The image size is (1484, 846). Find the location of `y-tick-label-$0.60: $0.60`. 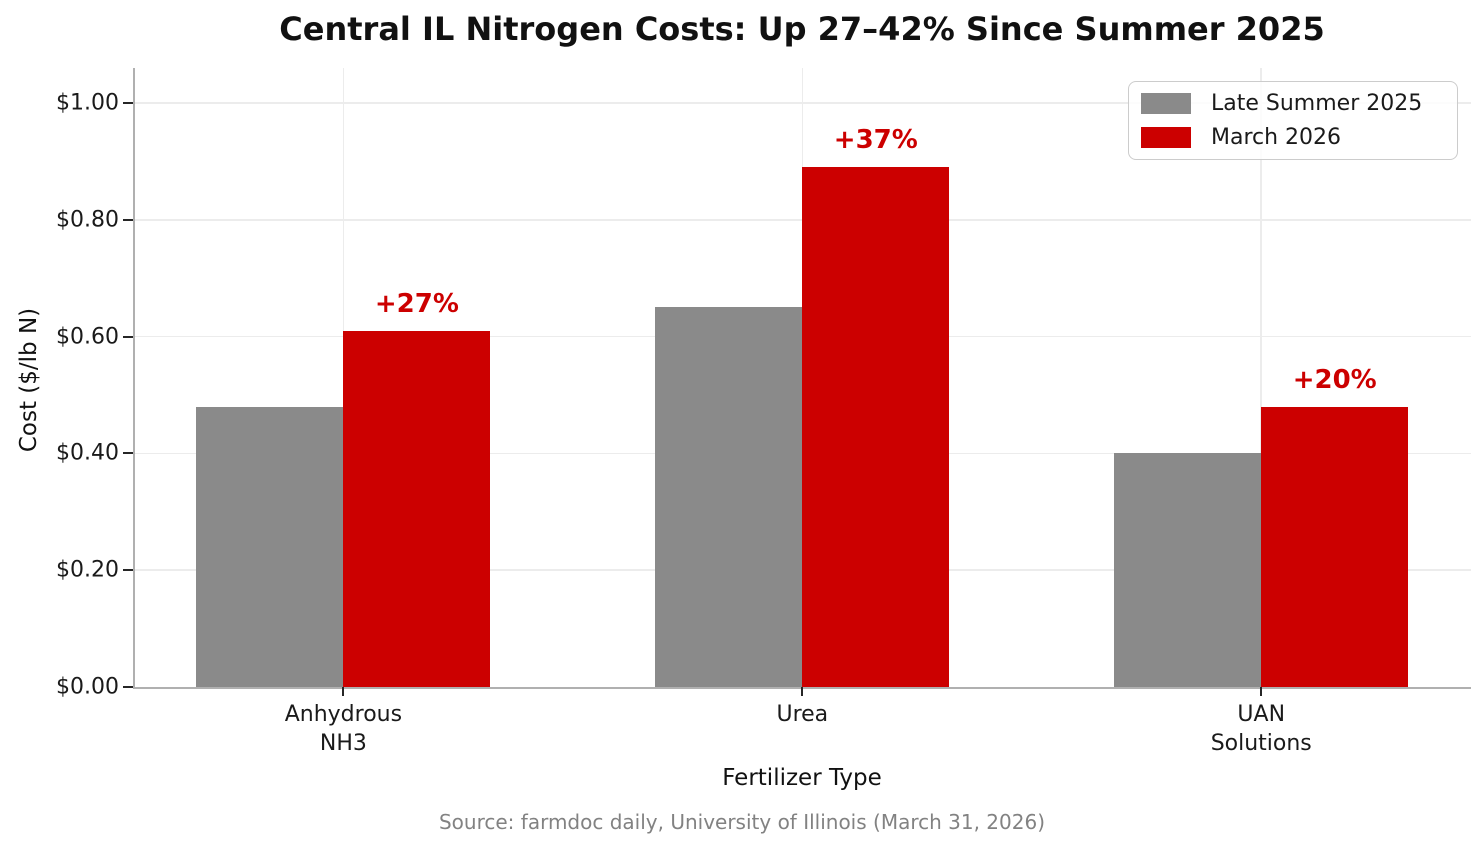

y-tick-label-$0.60: $0.60 is located at coordinates (87, 337).